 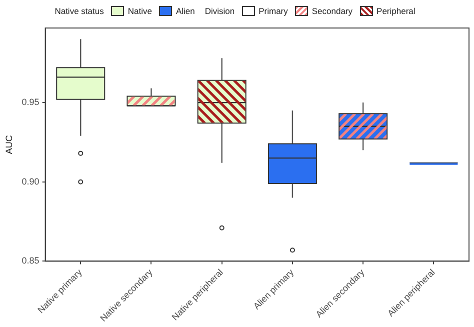 I want to click on legend-title: Native status, so click(x=79, y=11).